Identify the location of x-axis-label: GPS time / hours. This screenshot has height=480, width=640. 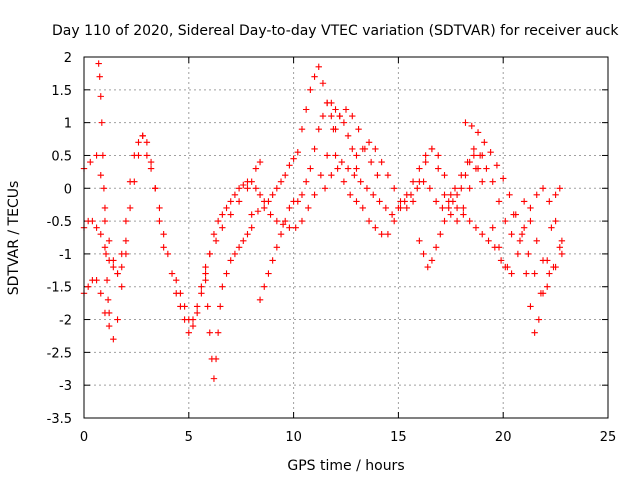
(345, 466).